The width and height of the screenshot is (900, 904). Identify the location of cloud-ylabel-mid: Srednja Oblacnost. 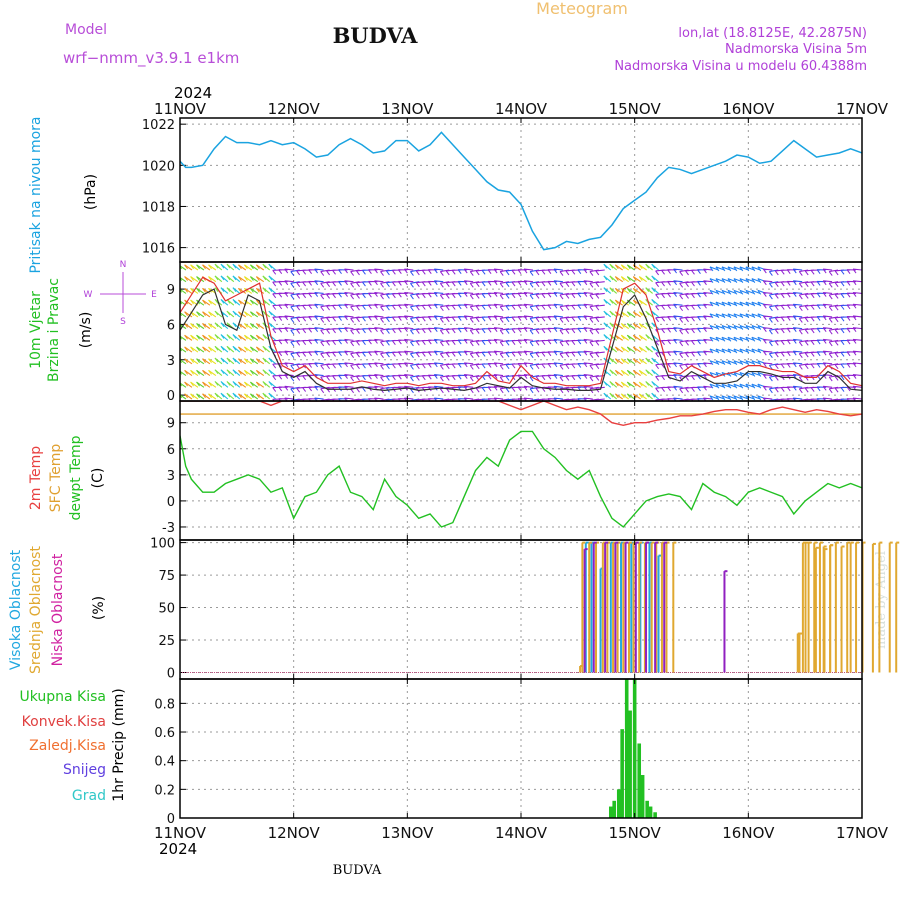
(36, 610).